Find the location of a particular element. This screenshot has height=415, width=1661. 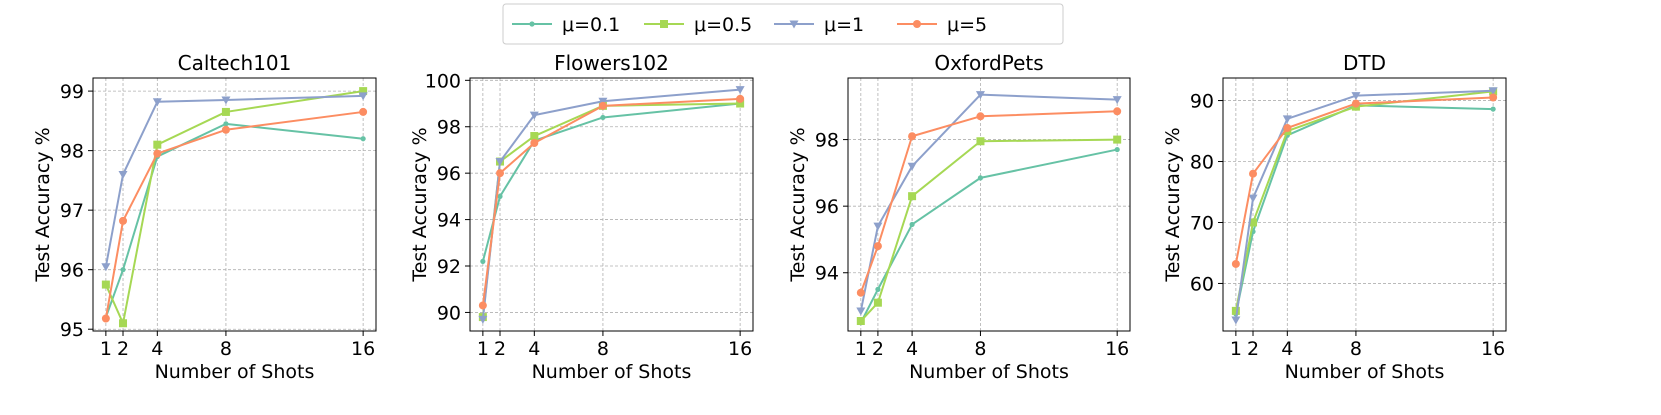

legend-label: μ=1 is located at coordinates (844, 25).